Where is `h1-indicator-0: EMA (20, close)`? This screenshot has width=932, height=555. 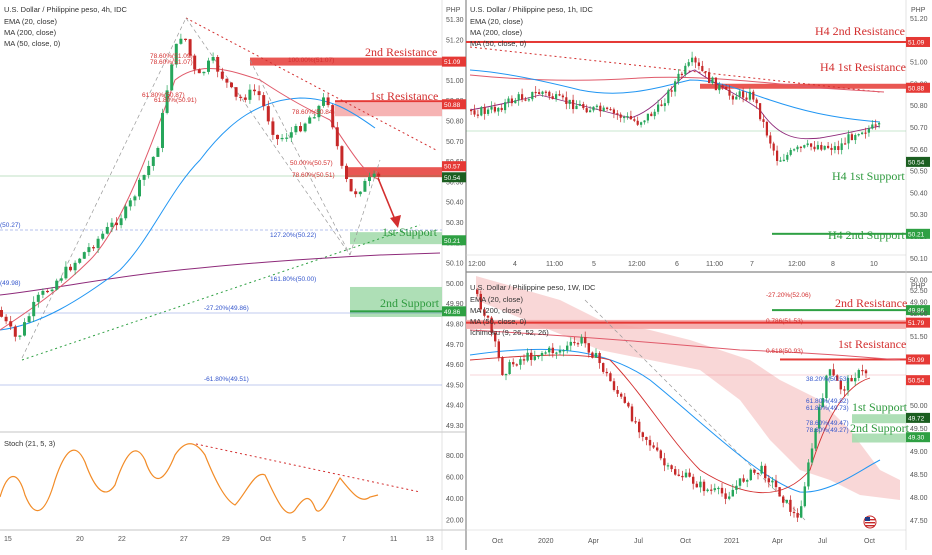
h1-indicator-0: EMA (20, close) is located at coordinates (496, 21).